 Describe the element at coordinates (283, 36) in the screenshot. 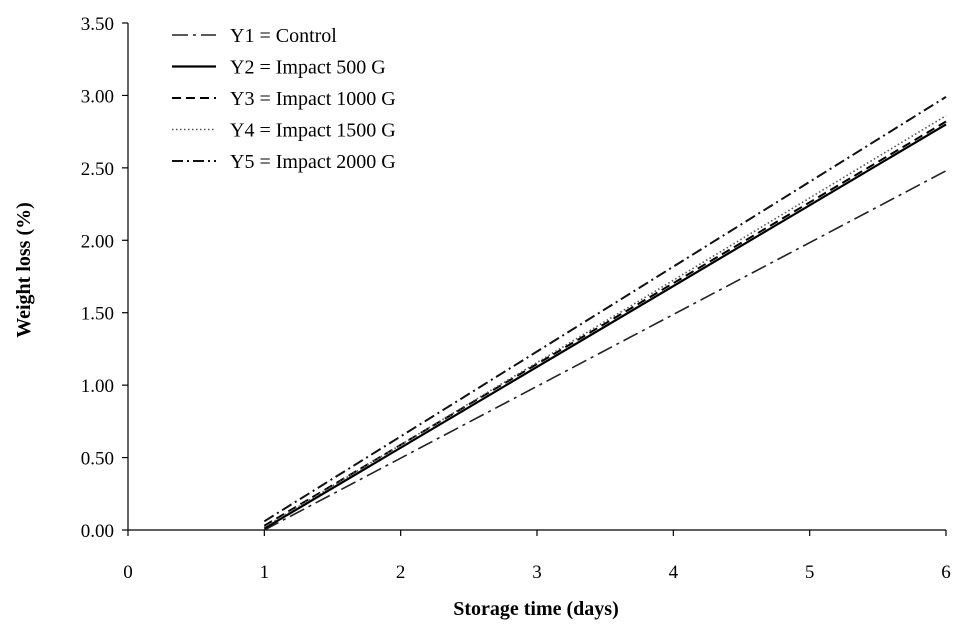

I see `legend-label-y1: Y1 = Control` at that location.